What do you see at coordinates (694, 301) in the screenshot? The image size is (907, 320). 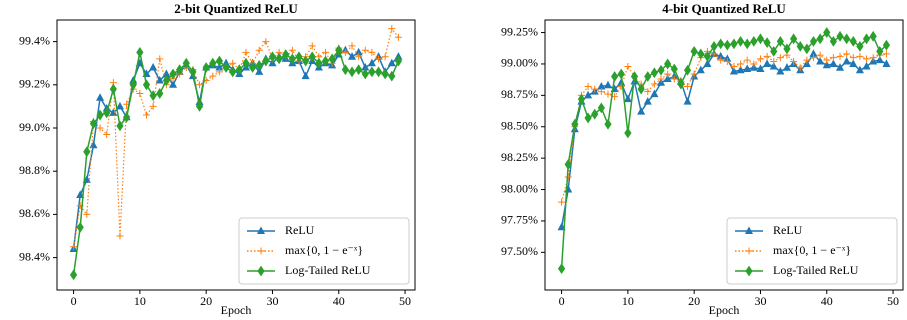 I see `x-tick-label: 20` at bounding box center [694, 301].